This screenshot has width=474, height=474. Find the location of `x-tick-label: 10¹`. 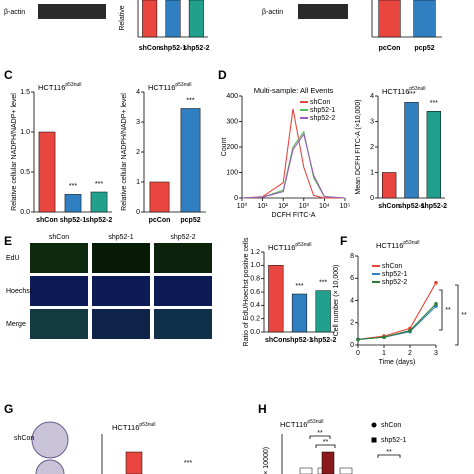

x-tick-label: 10¹ is located at coordinates (263, 206).